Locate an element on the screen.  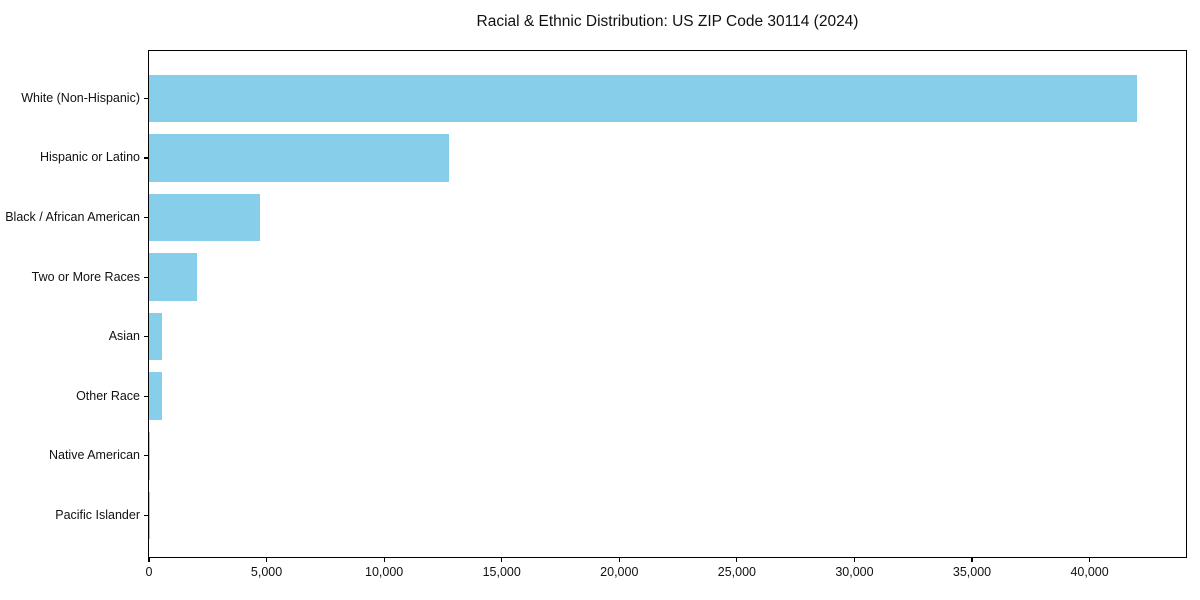
x-tick-label: 15,000 is located at coordinates (501, 572).